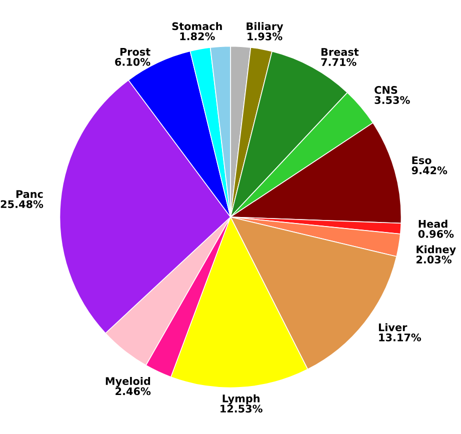 This screenshot has width=461, height=434. What do you see at coordinates (436, 234) in the screenshot?
I see `data-label: 0.96%` at bounding box center [436, 234].